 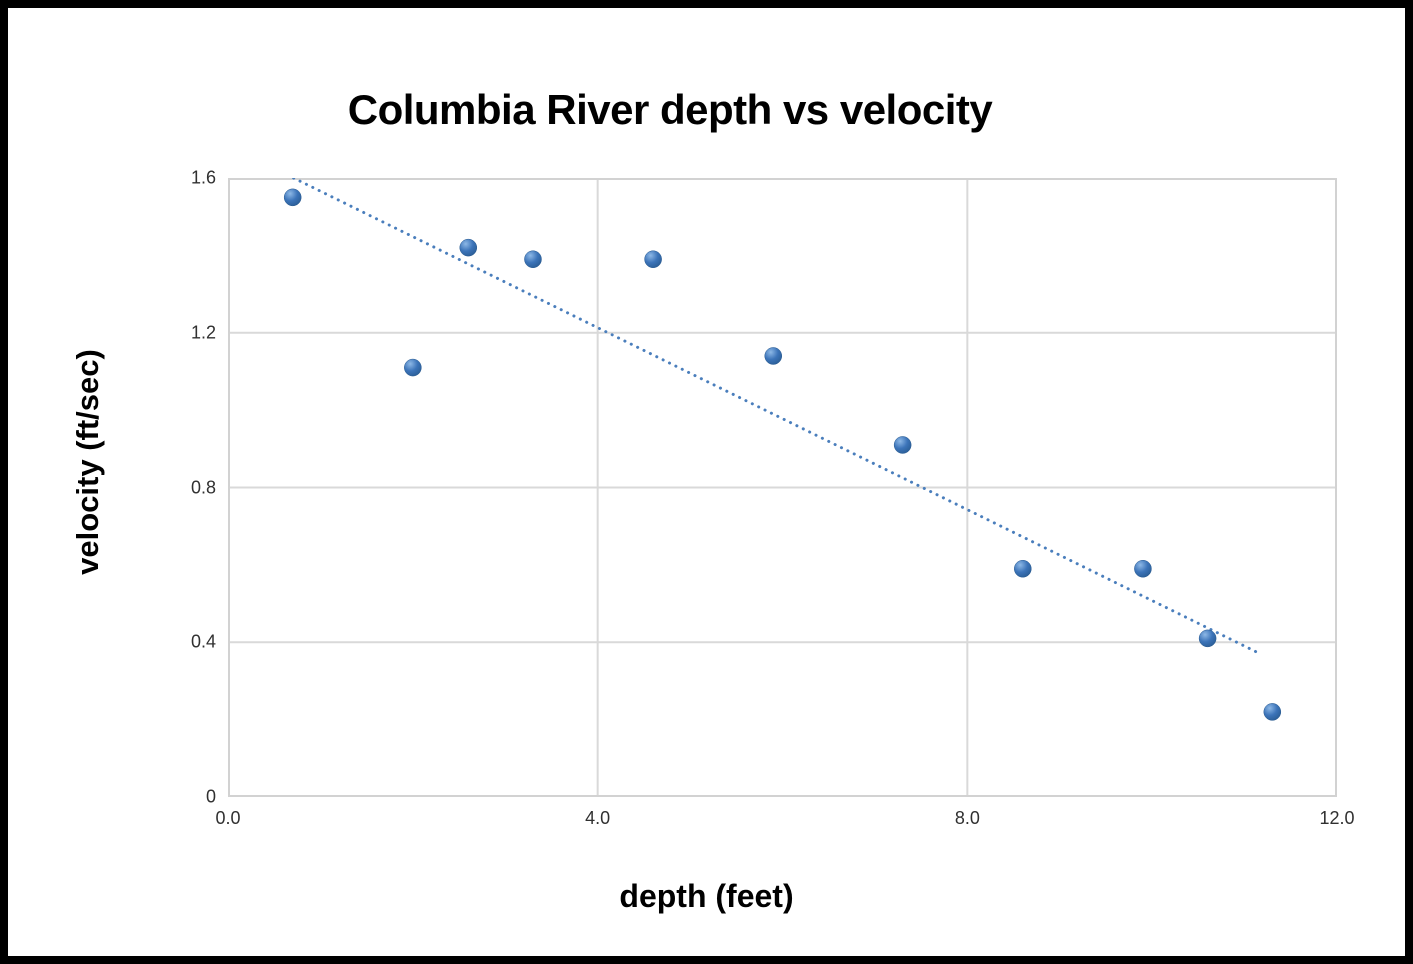 I want to click on y-tick-label: 1.2, so click(x=203, y=332).